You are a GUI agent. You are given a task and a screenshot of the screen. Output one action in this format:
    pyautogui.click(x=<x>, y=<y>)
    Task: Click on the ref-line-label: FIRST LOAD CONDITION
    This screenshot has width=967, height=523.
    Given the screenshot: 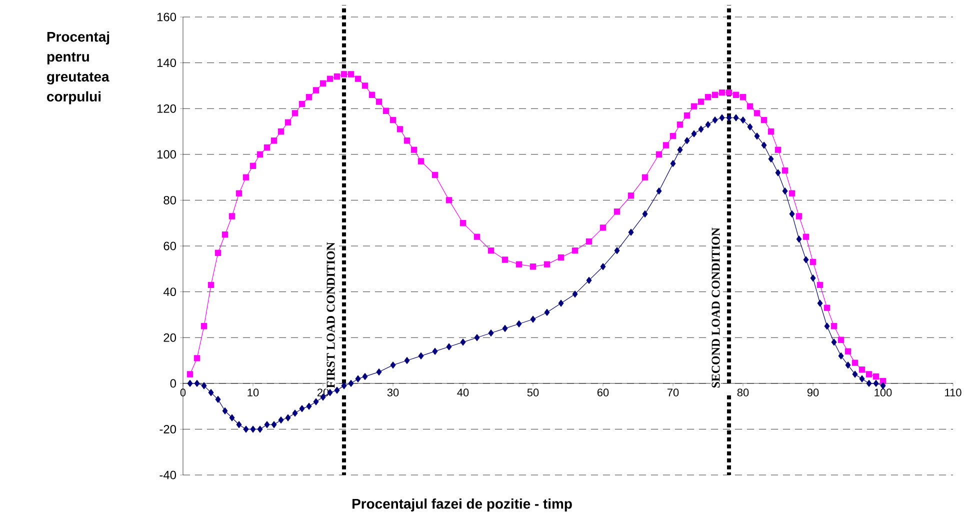 What is the action you would take?
    pyautogui.click(x=330, y=315)
    